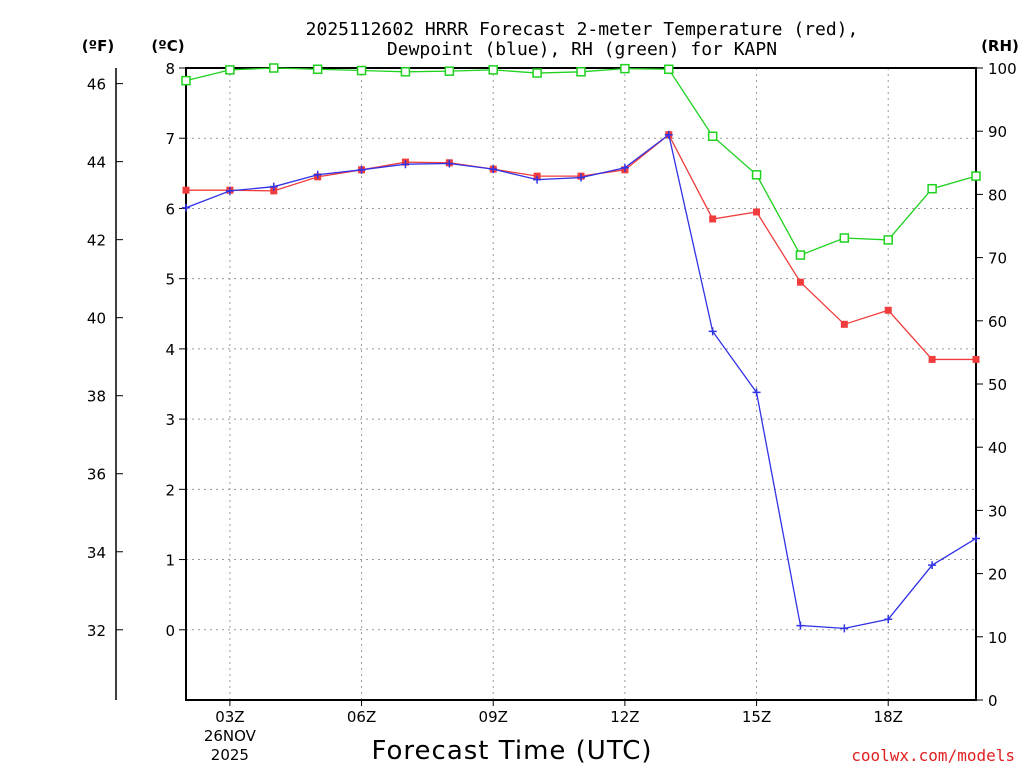 The image size is (1024, 768). Describe the element at coordinates (96, 397) in the screenshot. I see `fahrenheit-tick-label: 38` at that location.